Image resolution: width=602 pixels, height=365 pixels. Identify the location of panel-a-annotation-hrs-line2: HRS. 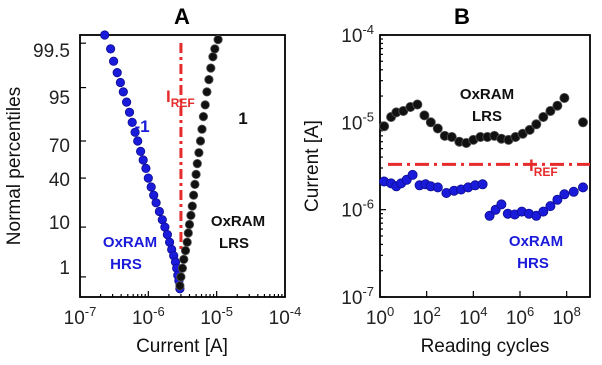
(126, 264).